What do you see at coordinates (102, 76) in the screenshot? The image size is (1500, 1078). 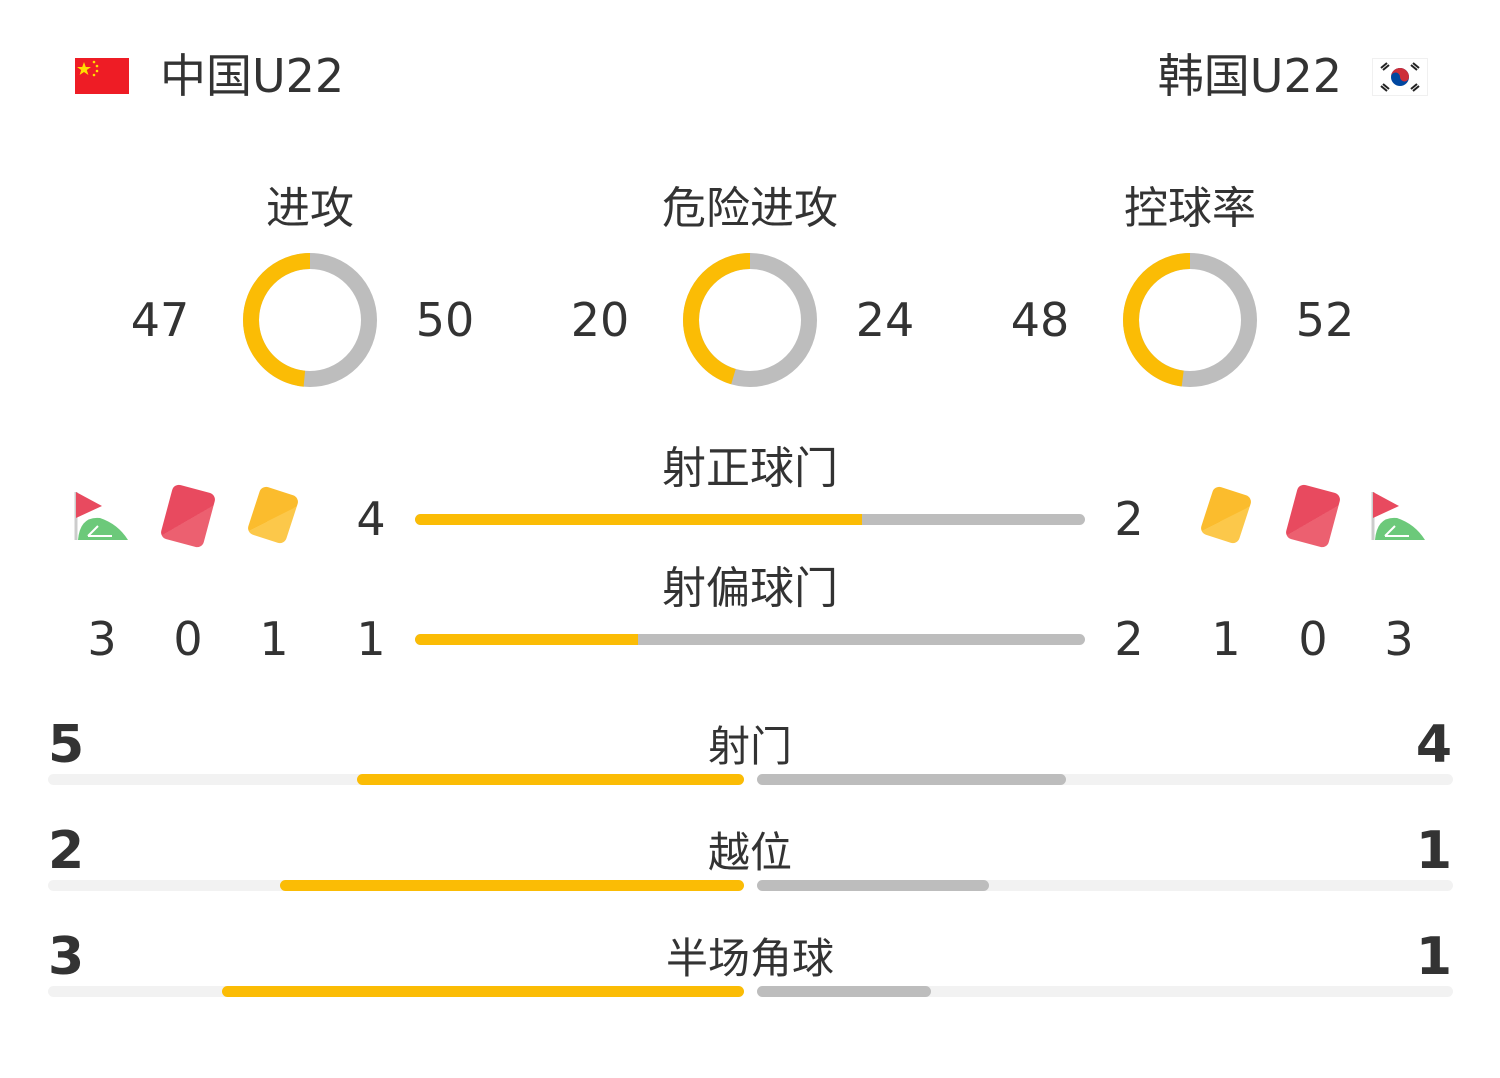 I see `home-flag` at bounding box center [102, 76].